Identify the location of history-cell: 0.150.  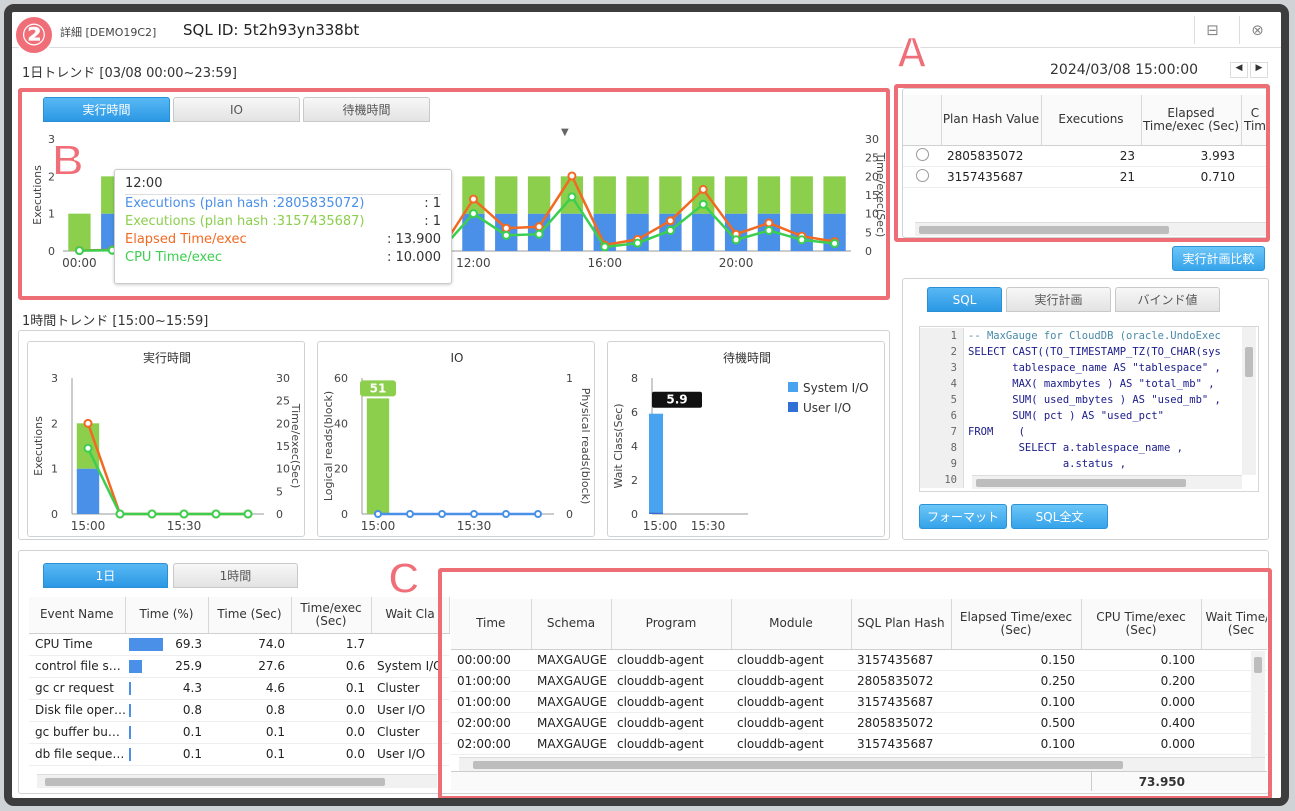
(1016, 660).